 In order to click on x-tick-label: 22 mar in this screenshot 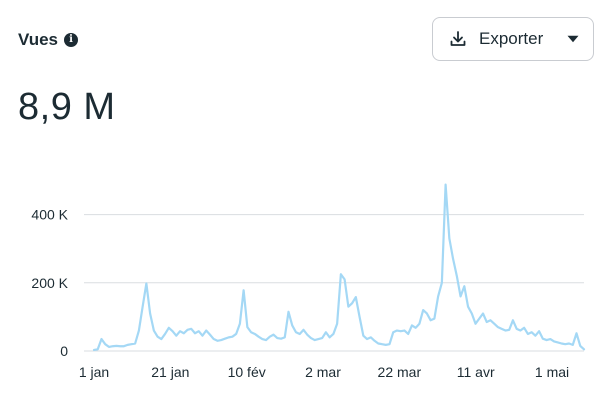, I will do `click(400, 372)`.